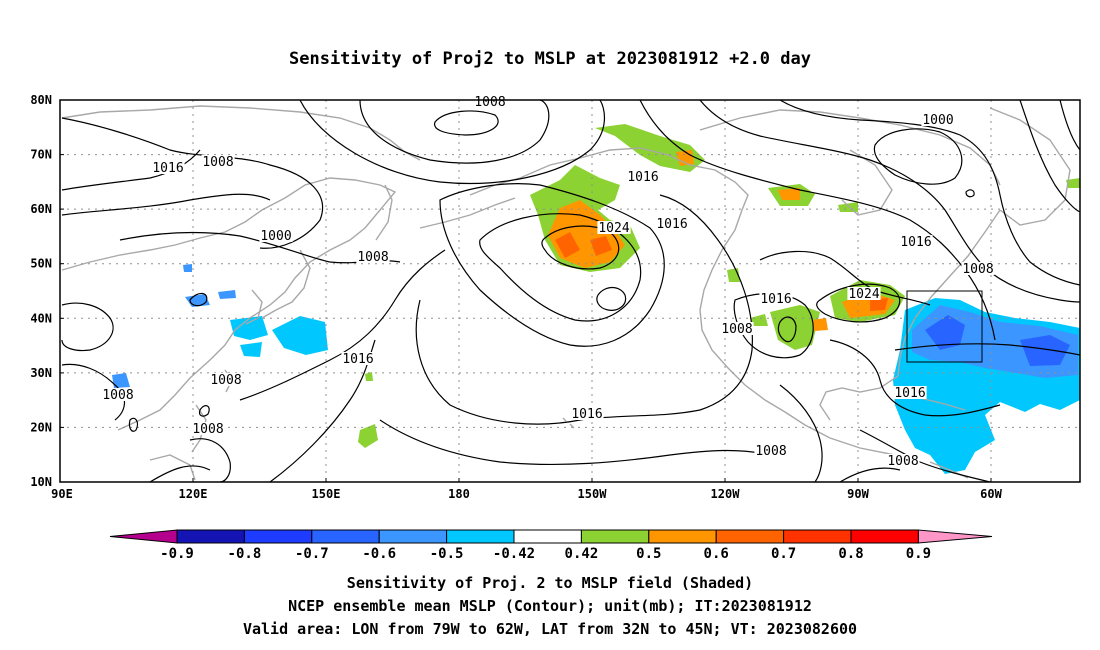  I want to click on colorbar-tick-label: -0.9, so click(177, 554).